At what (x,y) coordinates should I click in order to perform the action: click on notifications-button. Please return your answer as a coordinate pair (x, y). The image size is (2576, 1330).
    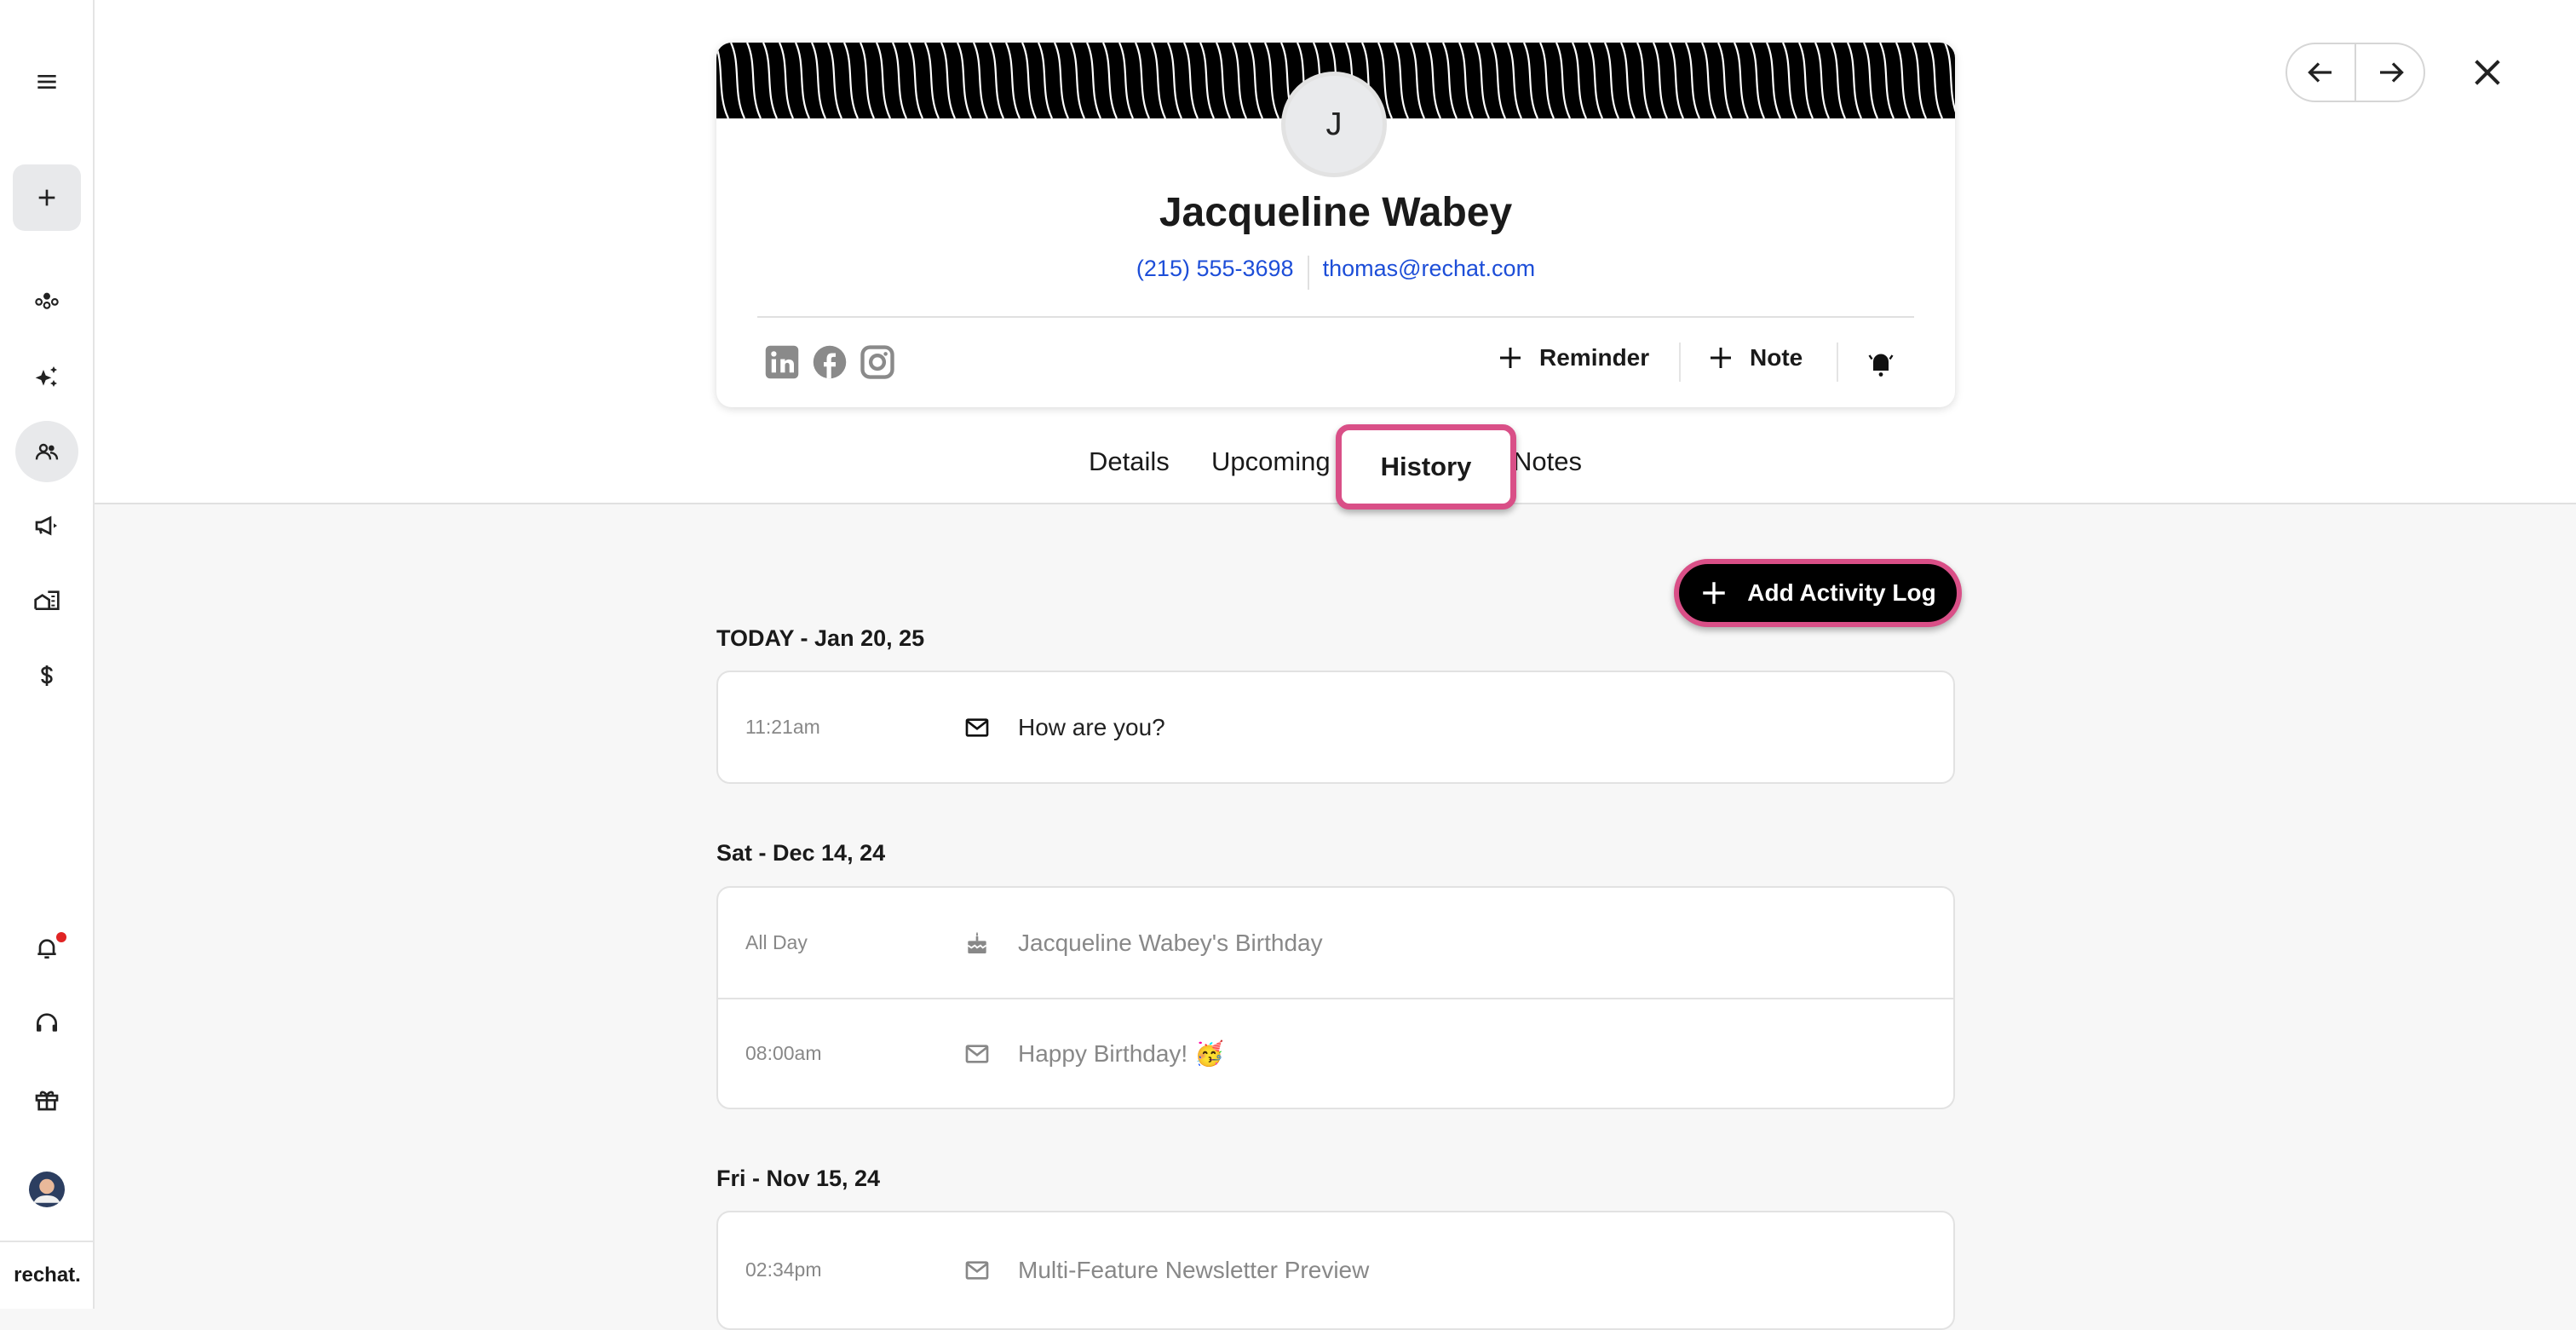
    Looking at the image, I should click on (47, 948).